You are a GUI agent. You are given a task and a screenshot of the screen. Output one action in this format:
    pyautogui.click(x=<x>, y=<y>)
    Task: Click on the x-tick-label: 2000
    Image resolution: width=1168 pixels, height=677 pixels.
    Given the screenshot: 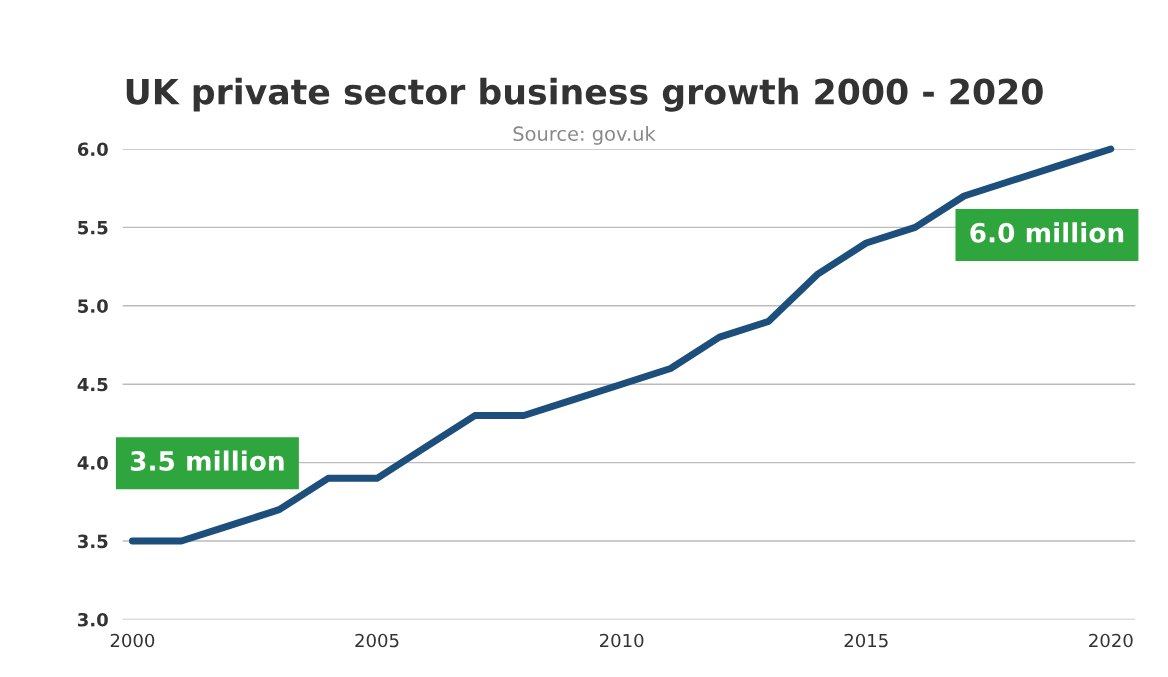 What is the action you would take?
    pyautogui.click(x=132, y=640)
    